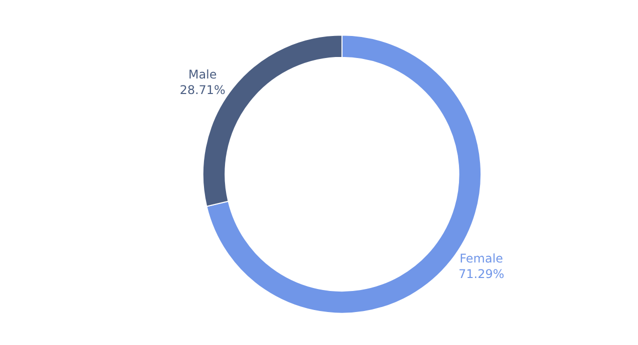 The width and height of the screenshot is (638, 345). Describe the element at coordinates (203, 90) in the screenshot. I see `data-label: 28.71%` at that location.